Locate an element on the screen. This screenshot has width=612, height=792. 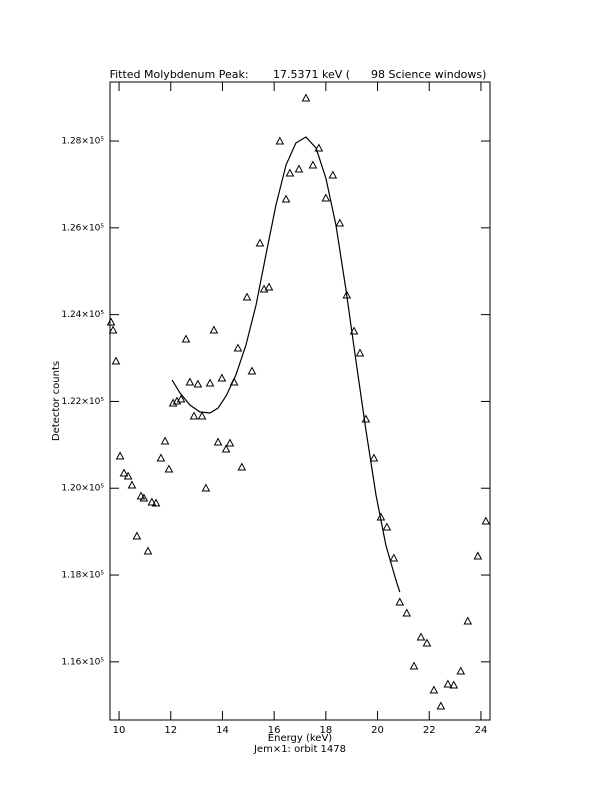
x-tick-label: 20 is located at coordinates (377, 730).